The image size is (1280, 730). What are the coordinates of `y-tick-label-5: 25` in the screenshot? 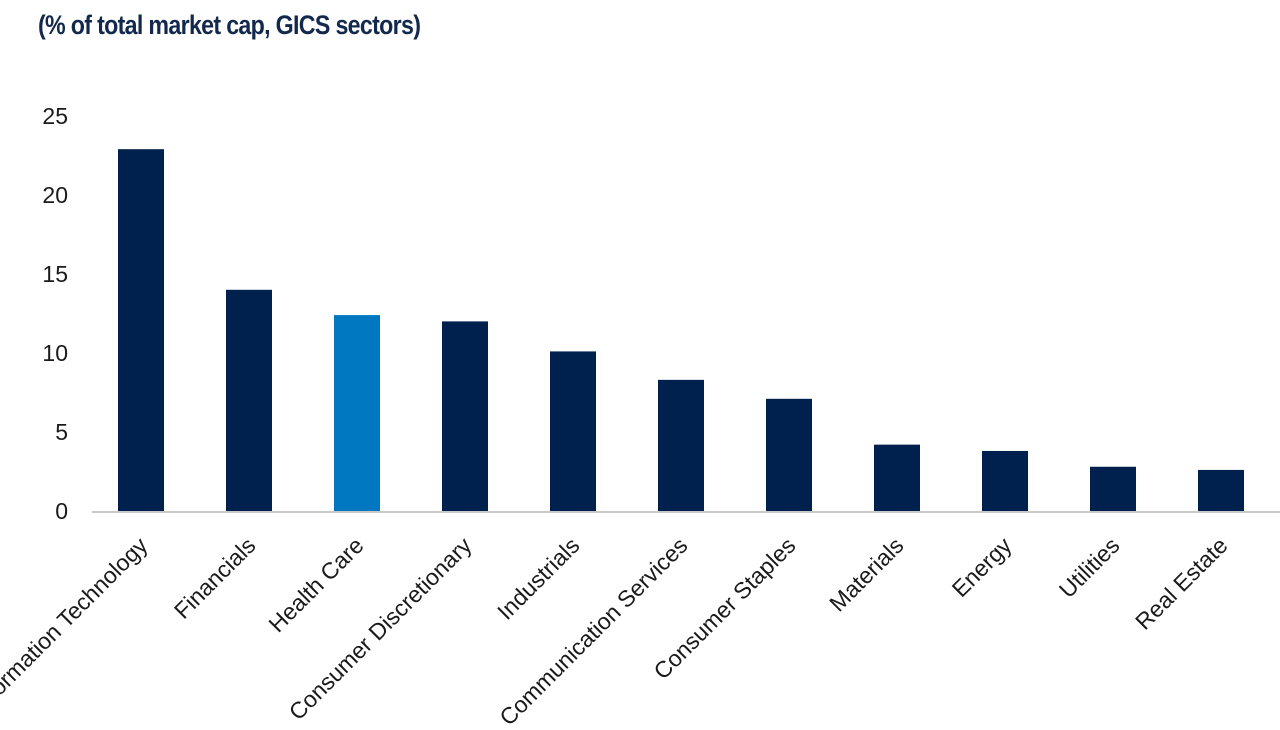 It's located at (55, 116).